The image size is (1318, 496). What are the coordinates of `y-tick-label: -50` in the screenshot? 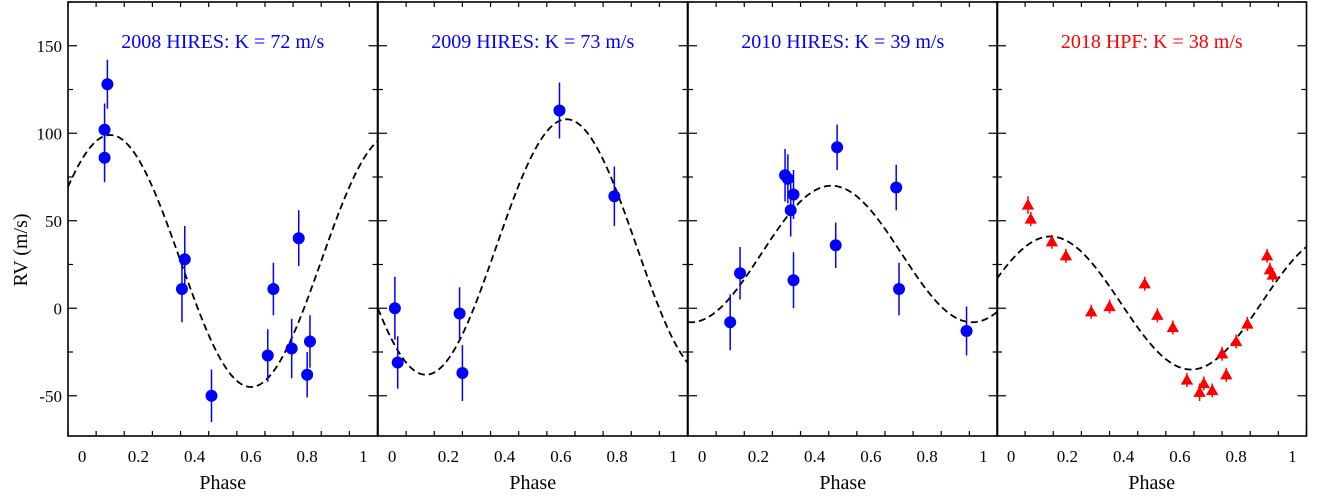 It's located at (50, 396).